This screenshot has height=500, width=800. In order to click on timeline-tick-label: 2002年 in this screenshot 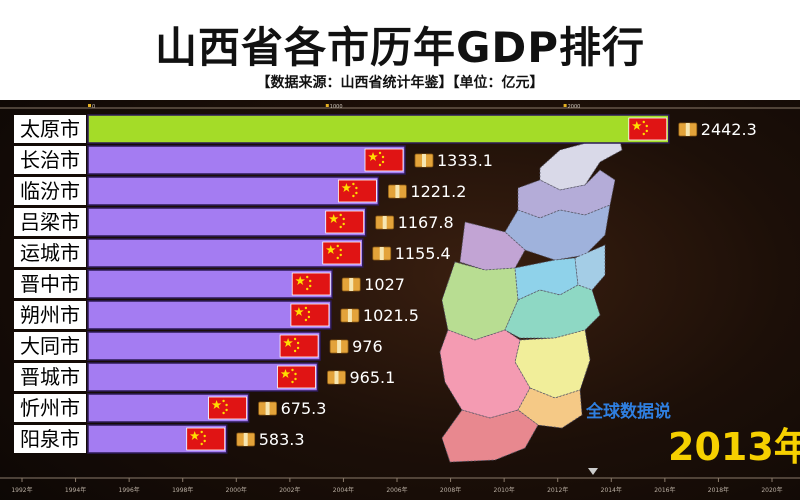, I will do `click(289, 490)`.